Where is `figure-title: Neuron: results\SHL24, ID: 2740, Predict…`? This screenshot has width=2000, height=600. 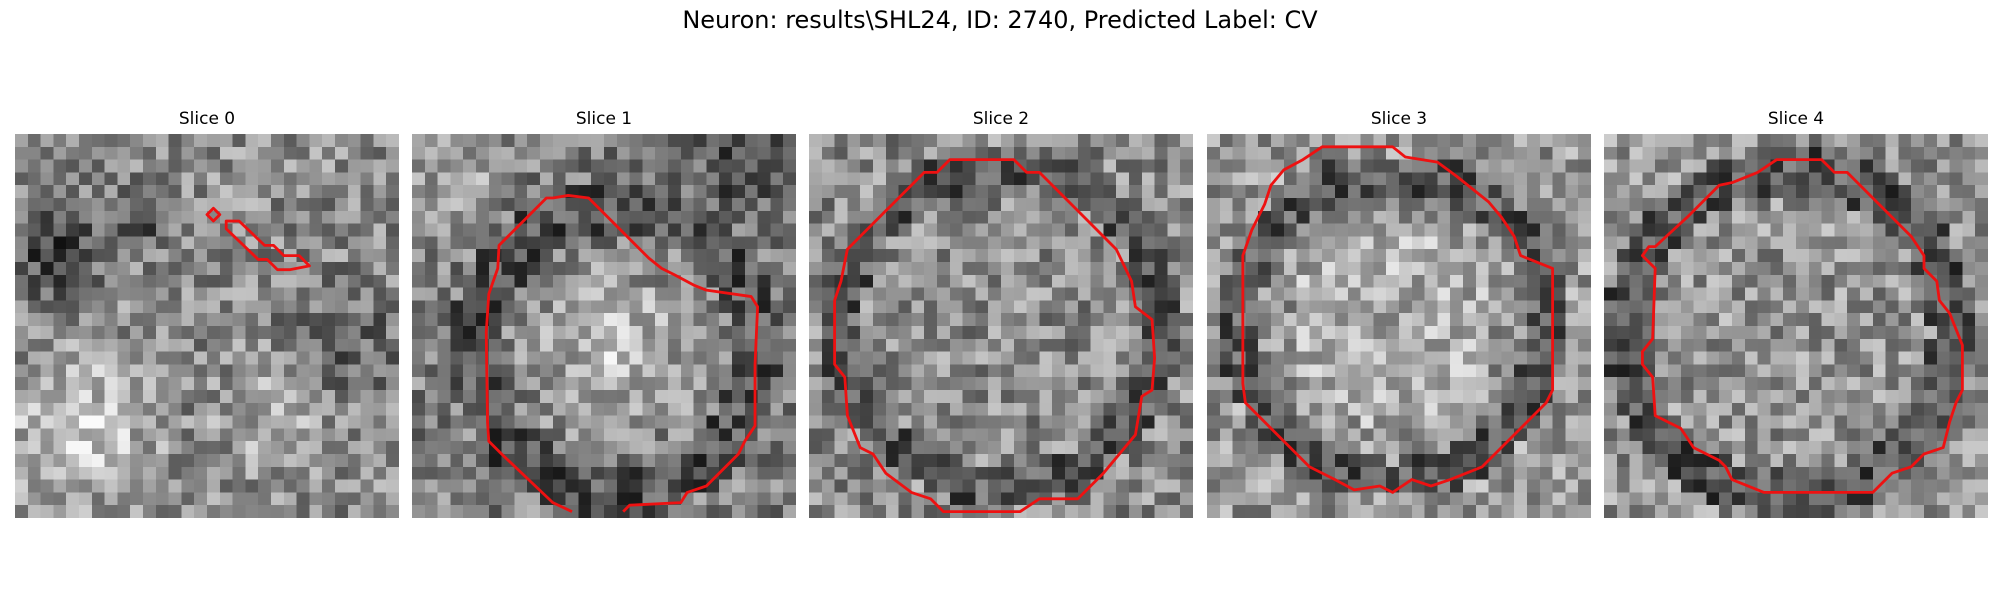
figure-title: Neuron: results\SHL24, ID: 2740, Predict… is located at coordinates (1000, 20).